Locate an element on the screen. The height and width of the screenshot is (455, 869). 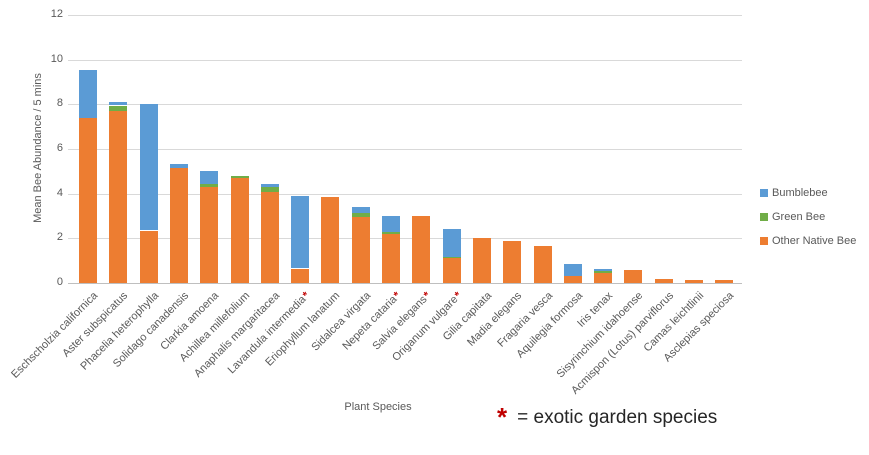
annotation-text: = exotic garden species is located at coordinates (617, 417).